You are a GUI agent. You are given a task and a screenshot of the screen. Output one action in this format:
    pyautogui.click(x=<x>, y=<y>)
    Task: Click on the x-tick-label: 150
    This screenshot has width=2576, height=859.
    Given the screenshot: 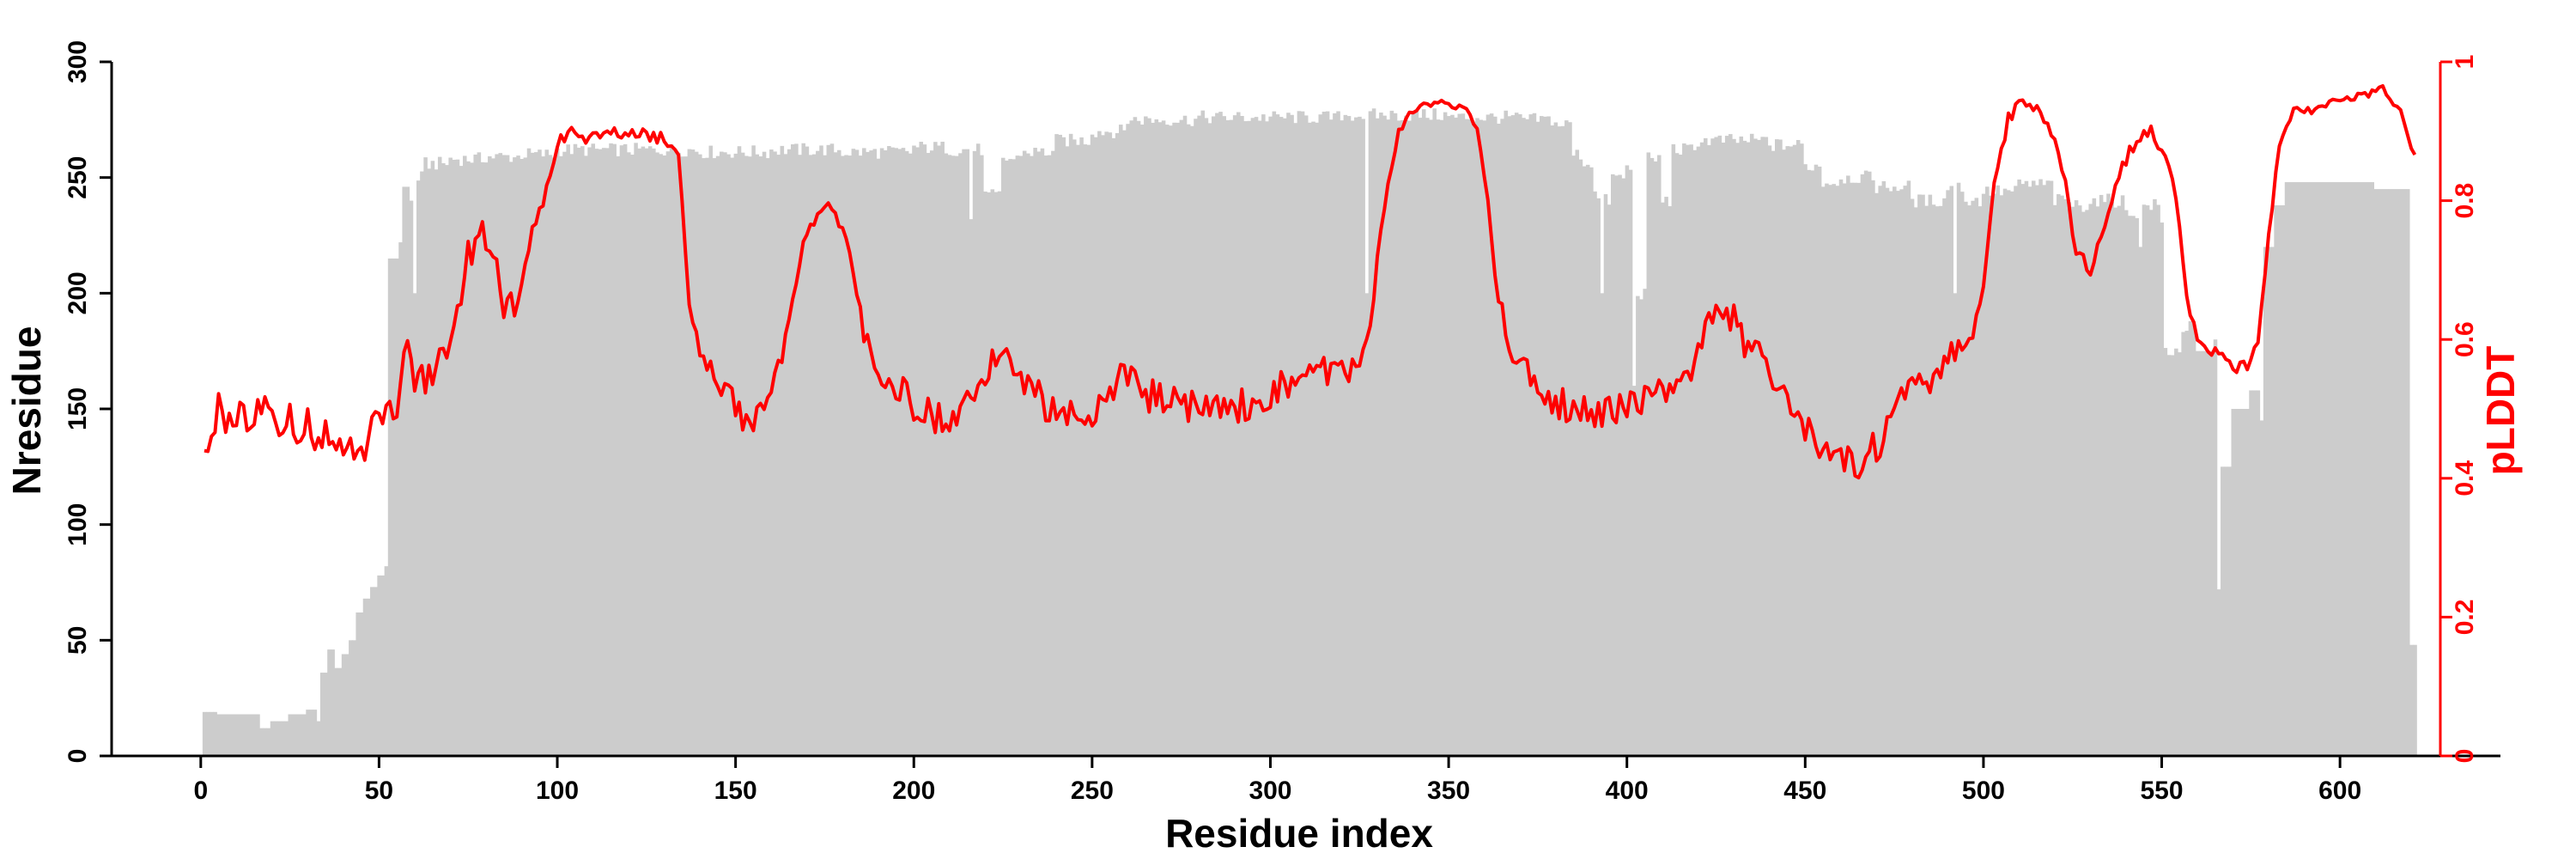 What is the action you would take?
    pyautogui.click(x=735, y=791)
    